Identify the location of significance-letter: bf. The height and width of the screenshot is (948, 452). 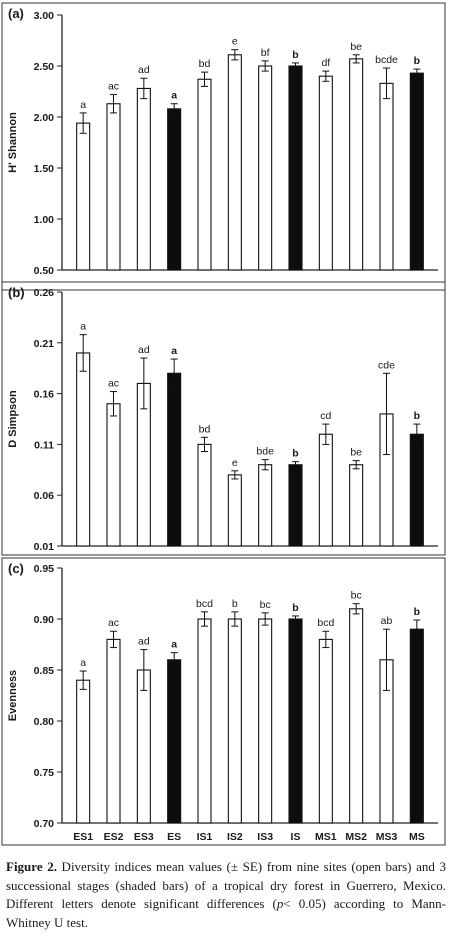
(265, 53).